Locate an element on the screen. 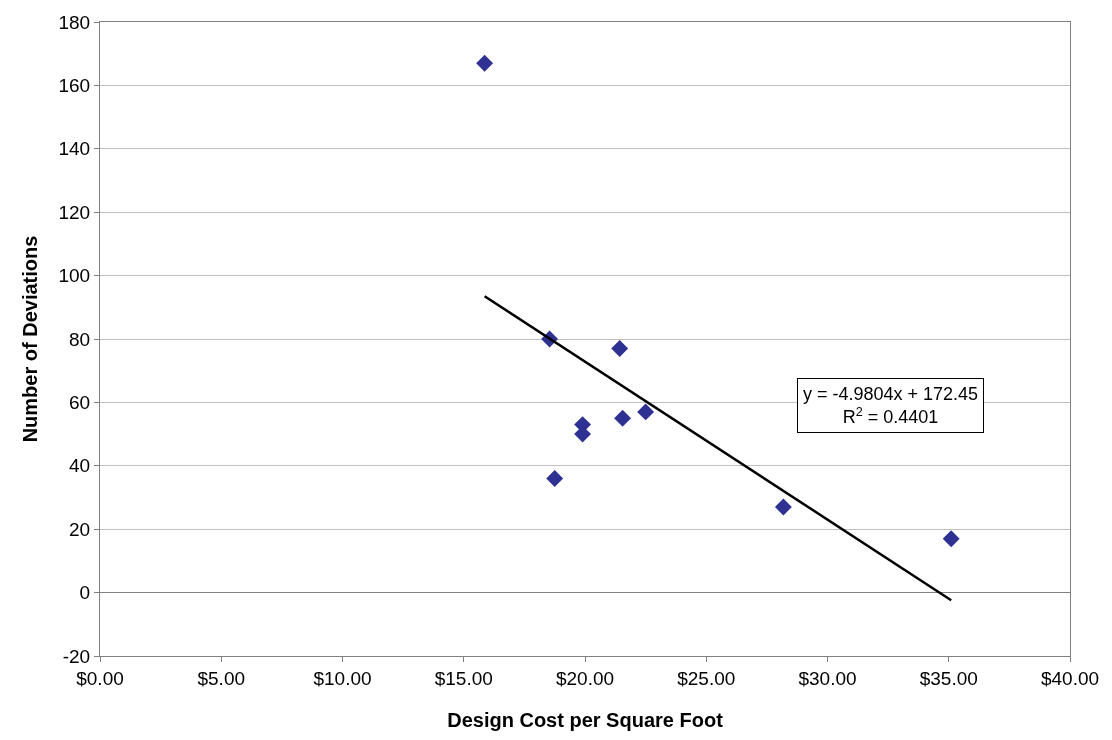 Image resolution: width=1112 pixels, height=740 pixels. x-tick-label: $20.00 is located at coordinates (585, 678).